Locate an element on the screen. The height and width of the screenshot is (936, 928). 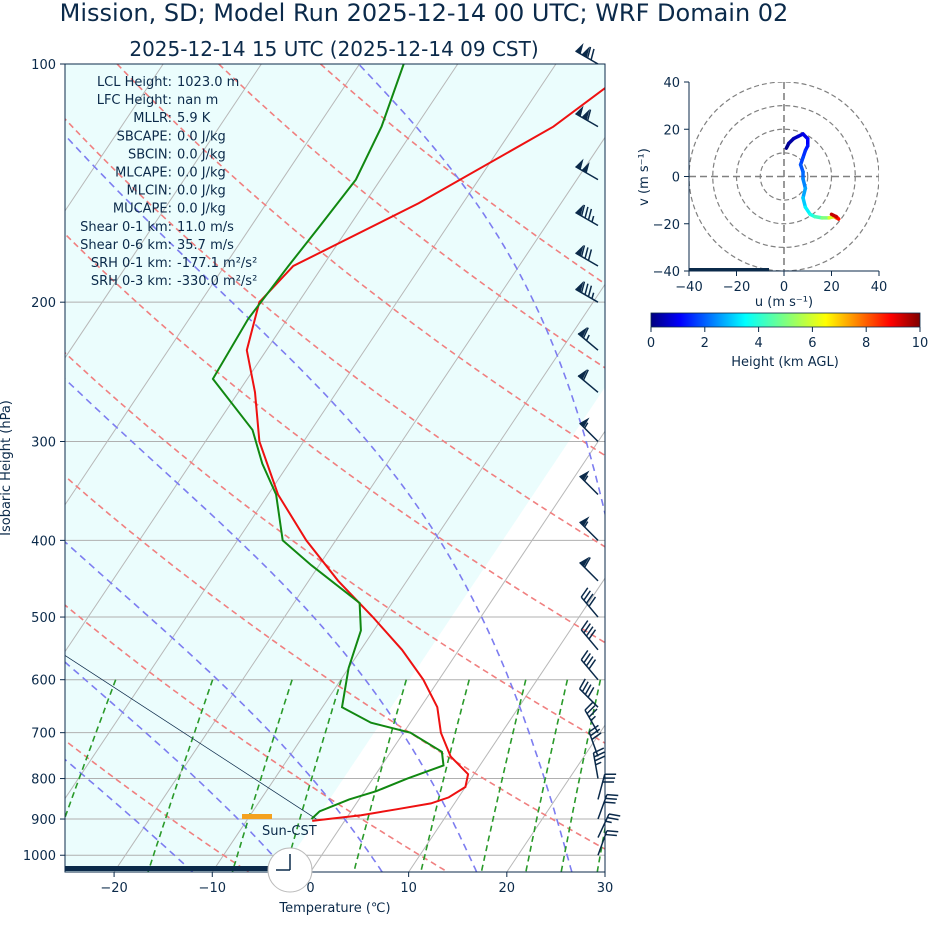
stat-label: MLCAPE: is located at coordinates (143, 173).